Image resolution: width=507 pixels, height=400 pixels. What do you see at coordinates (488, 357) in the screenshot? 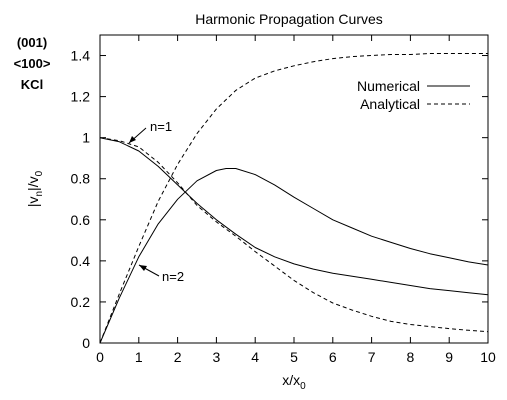
I see `x-tick-label-10: 10` at bounding box center [488, 357].